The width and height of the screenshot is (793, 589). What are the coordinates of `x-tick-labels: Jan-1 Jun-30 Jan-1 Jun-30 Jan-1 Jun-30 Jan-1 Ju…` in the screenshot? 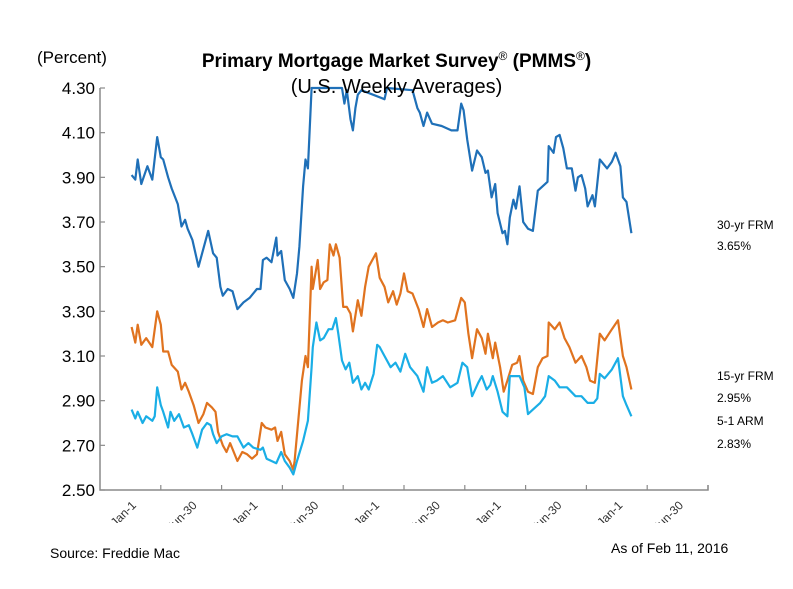 It's located at (397, 516).